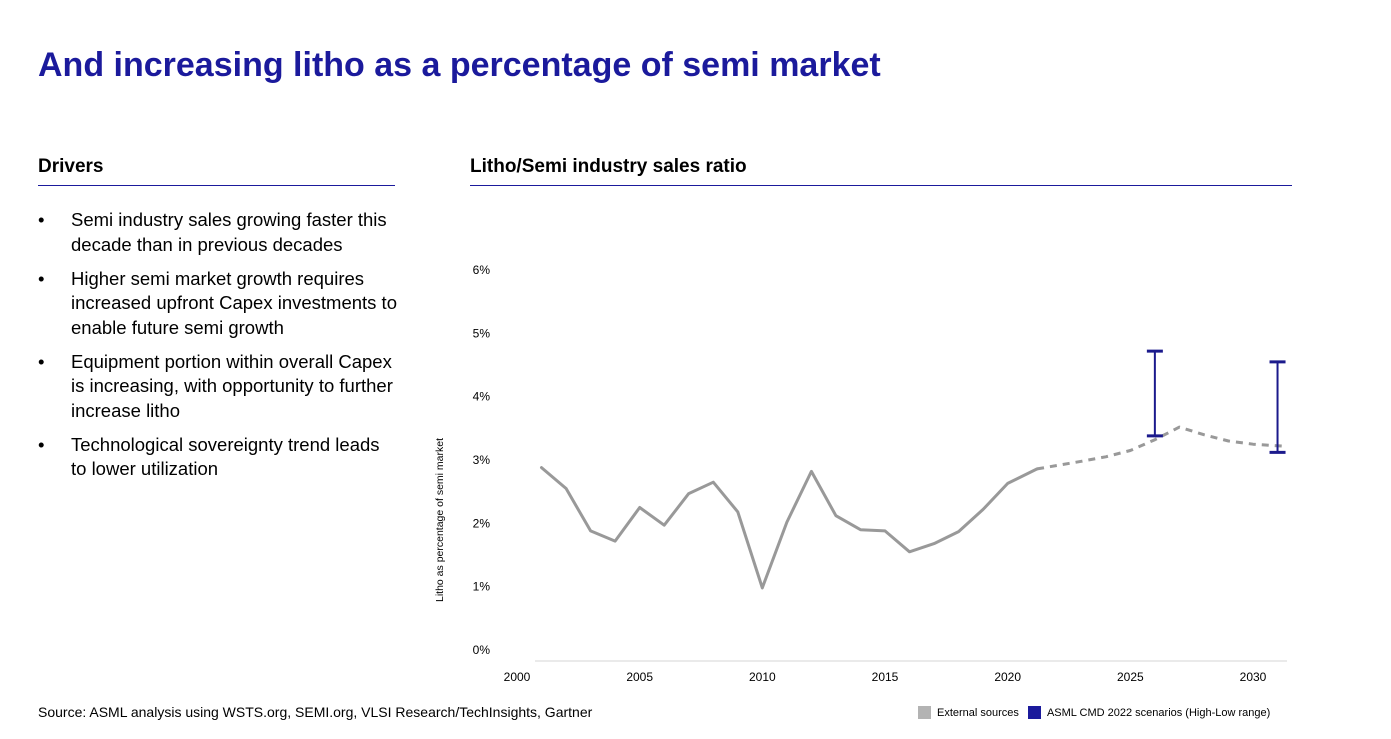  I want to click on x-tick-label: 2000, so click(517, 677).